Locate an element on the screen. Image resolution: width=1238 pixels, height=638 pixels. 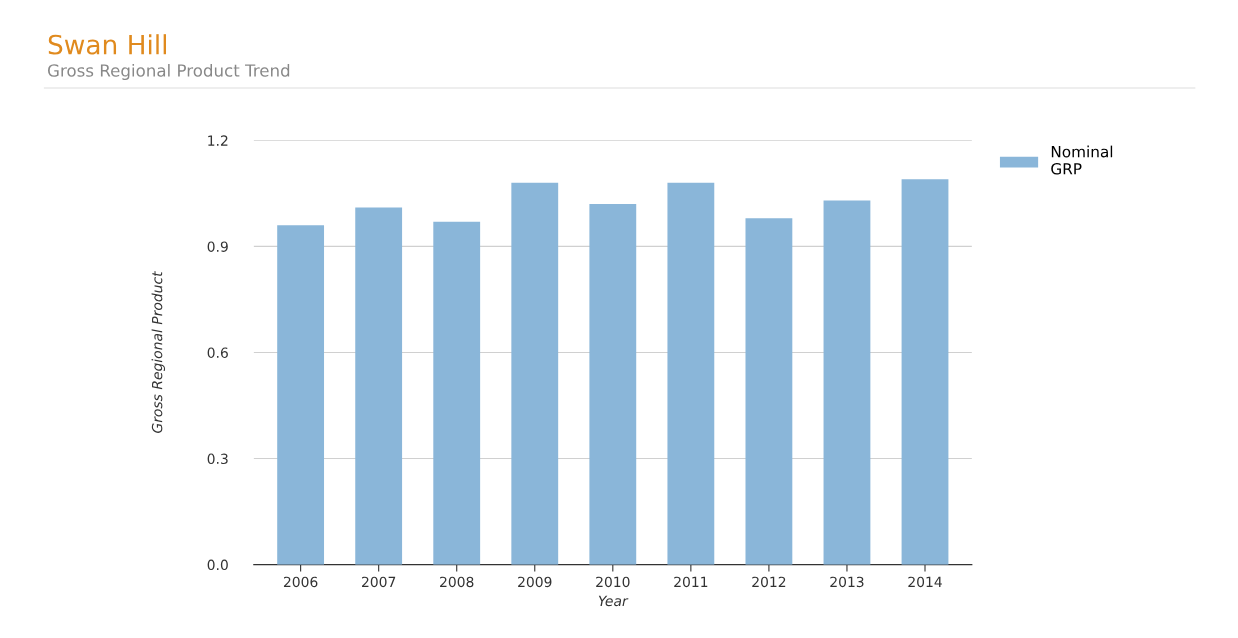
x-tick-label: 2008 is located at coordinates (457, 582).